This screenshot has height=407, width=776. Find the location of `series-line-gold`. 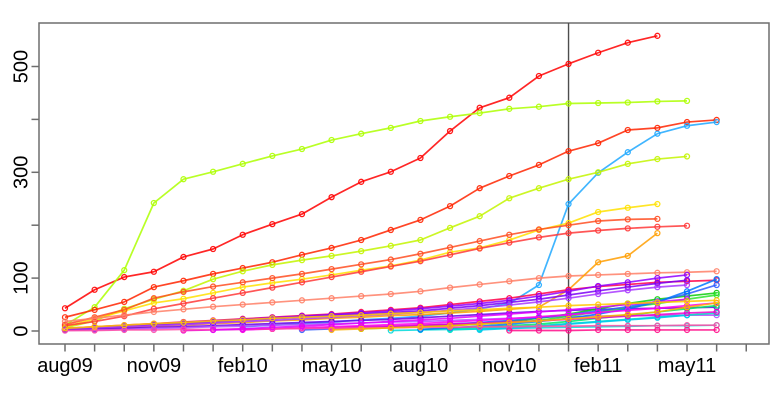

series-line-gold is located at coordinates (390, 314).